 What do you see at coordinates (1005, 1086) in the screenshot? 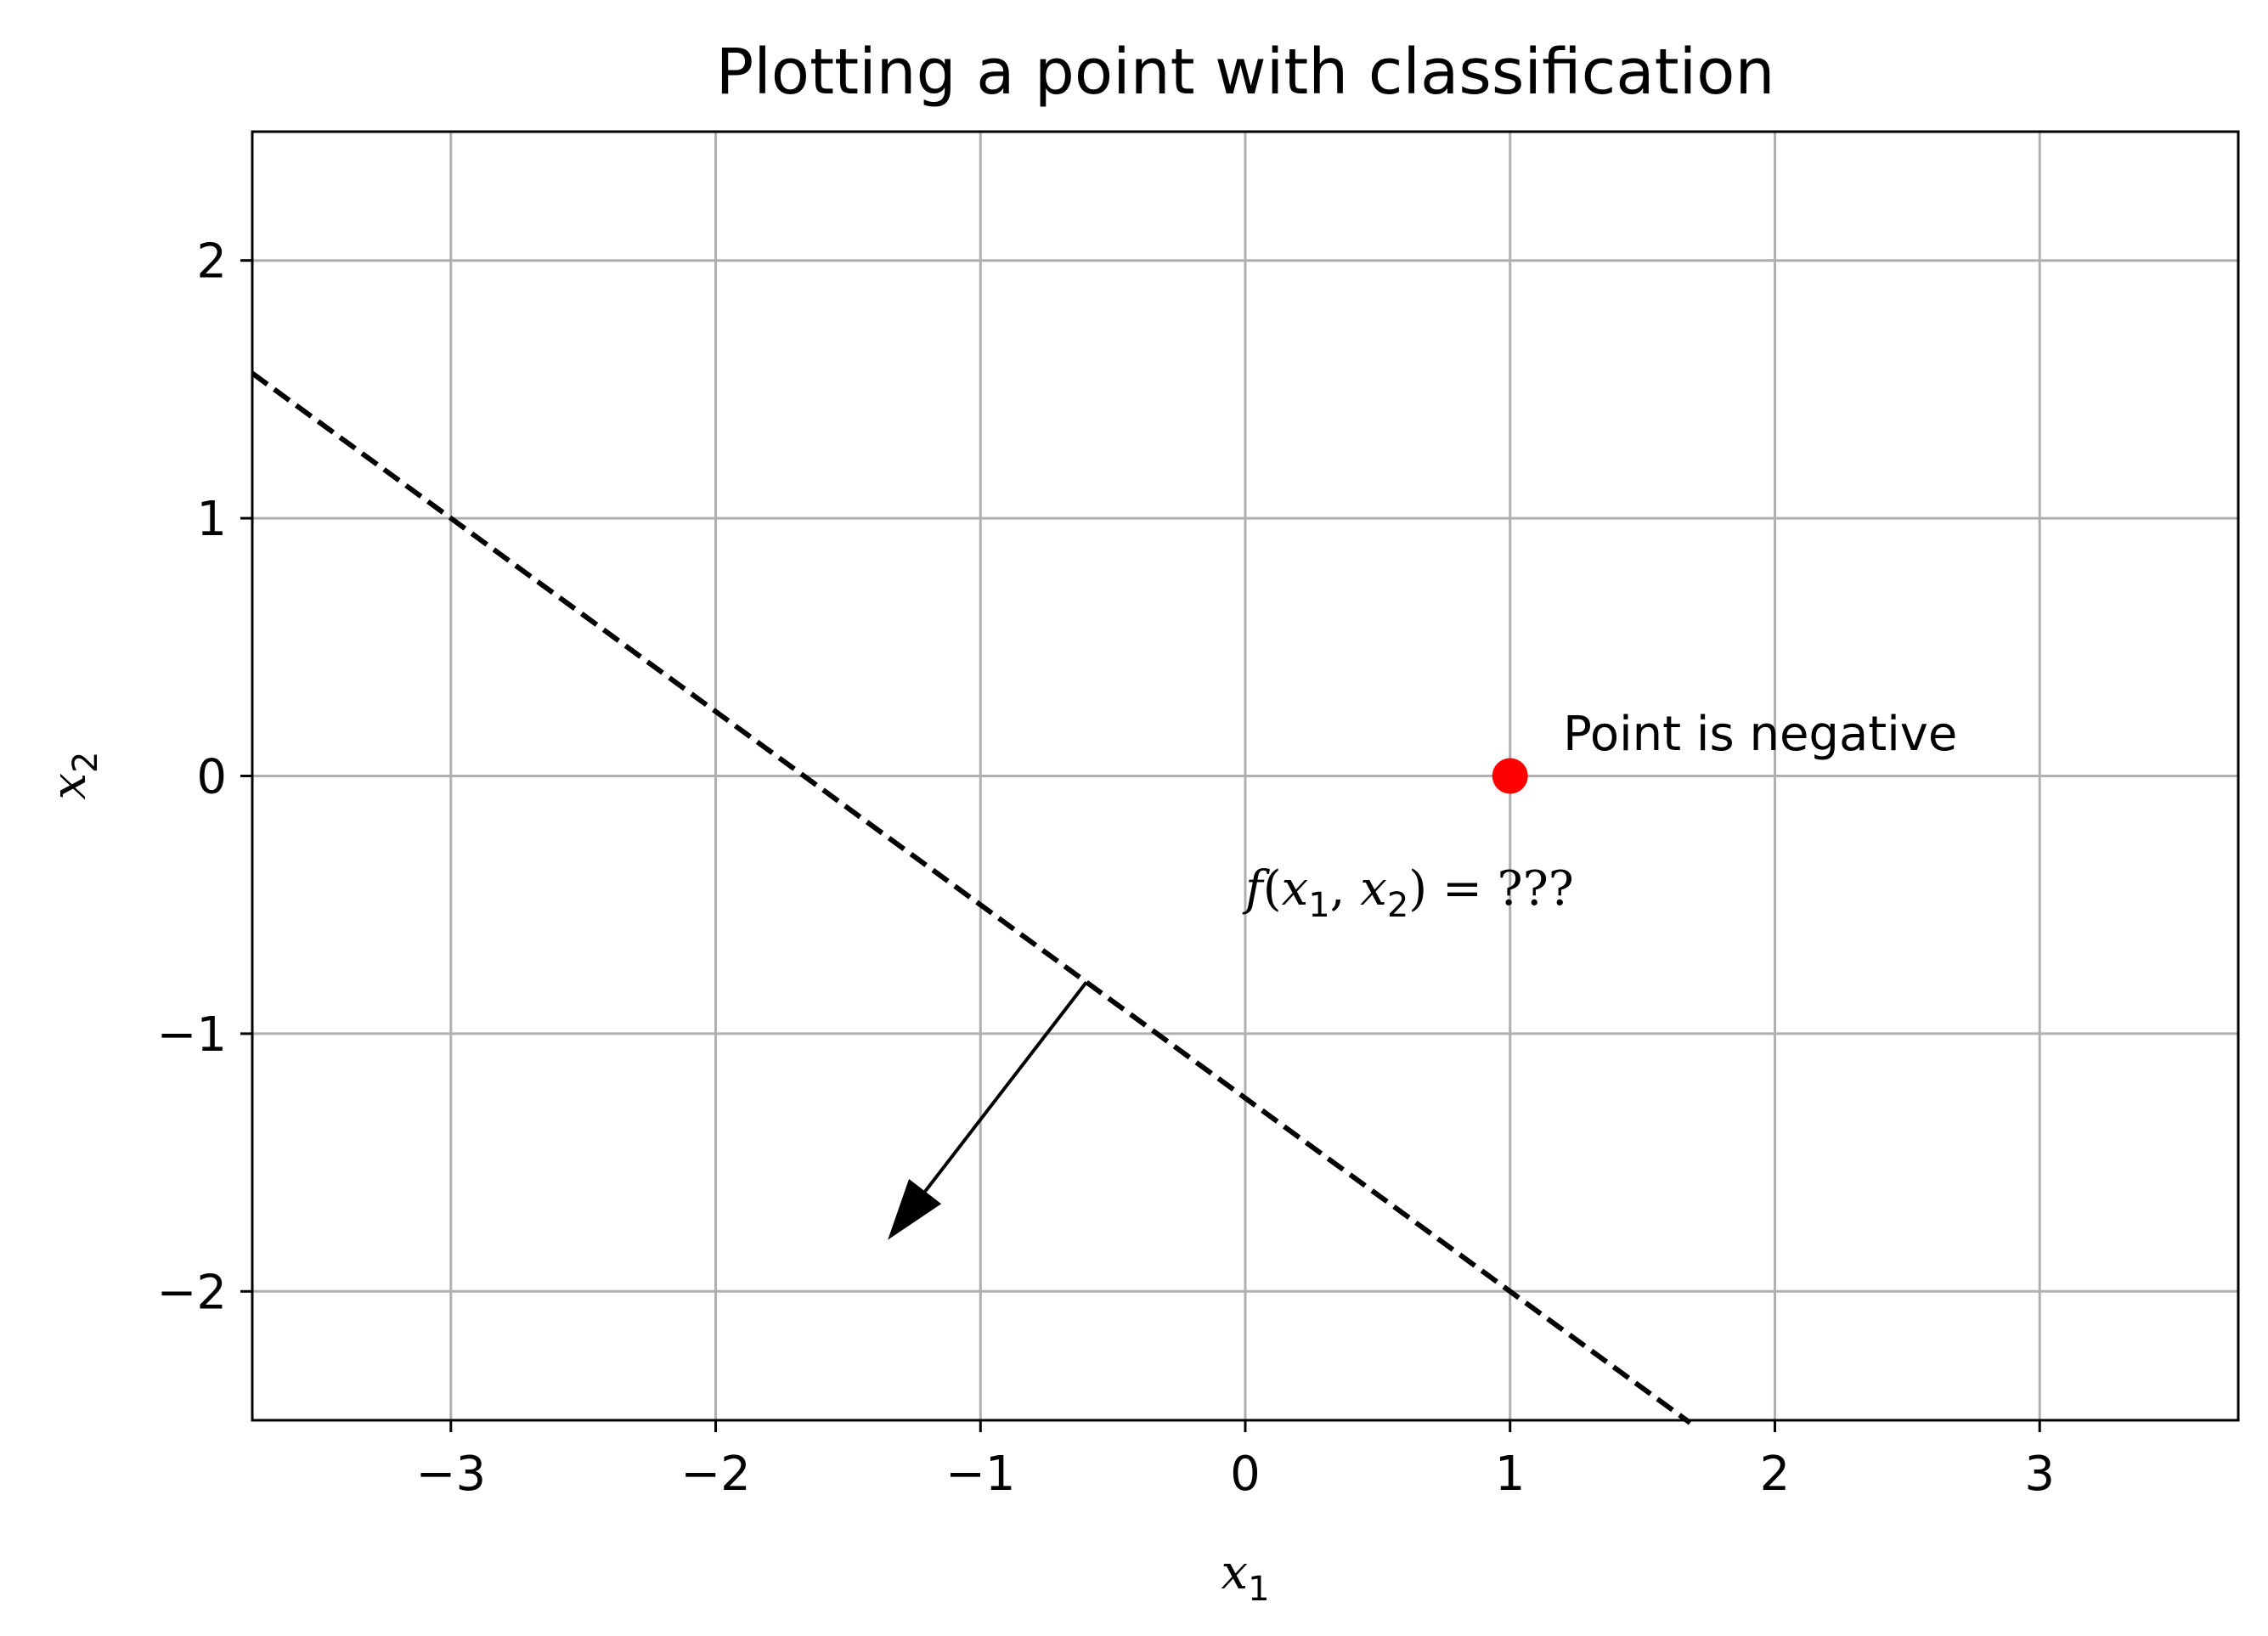
I see `normal-arrow-shaft` at bounding box center [1005, 1086].